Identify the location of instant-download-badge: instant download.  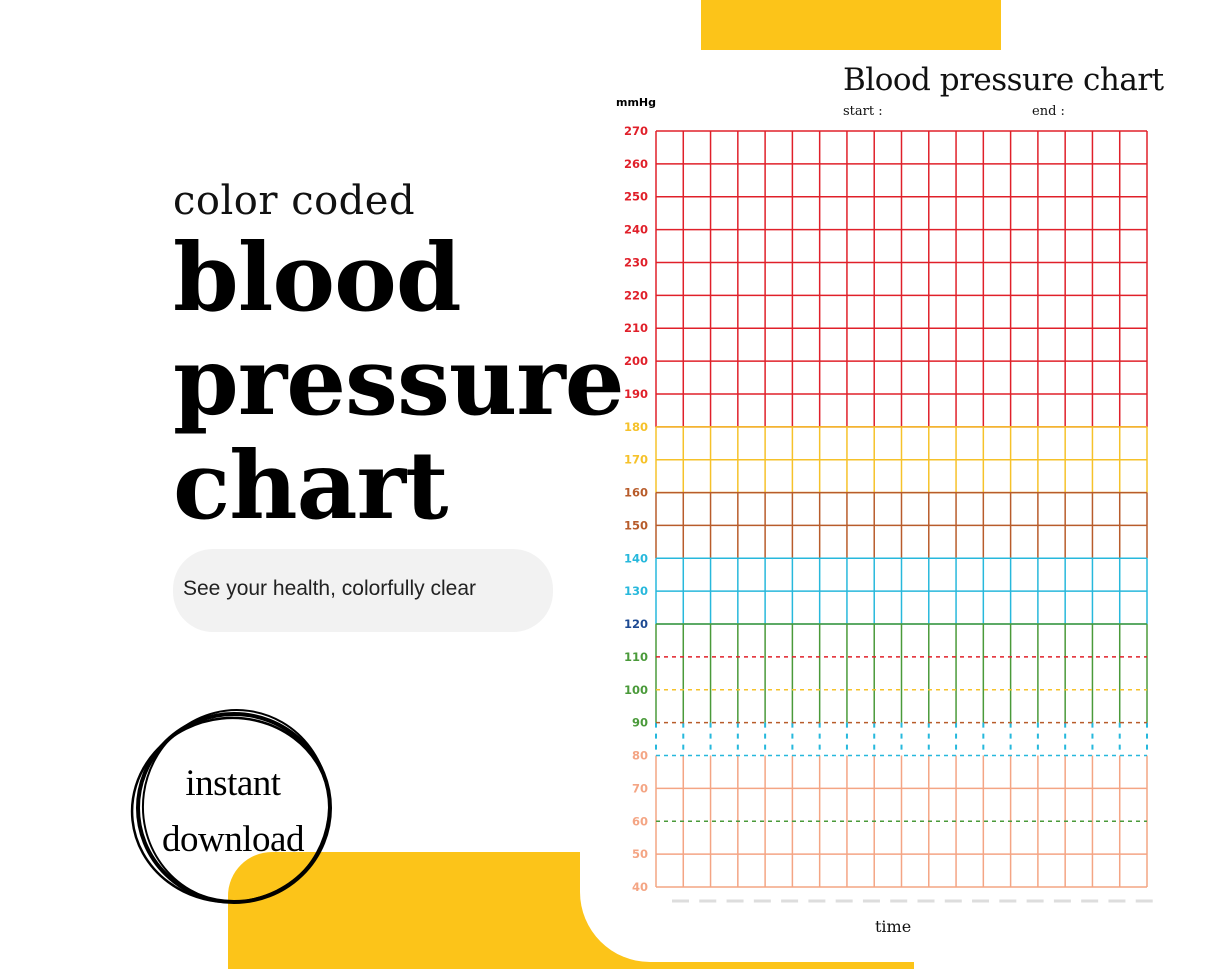
(233, 809).